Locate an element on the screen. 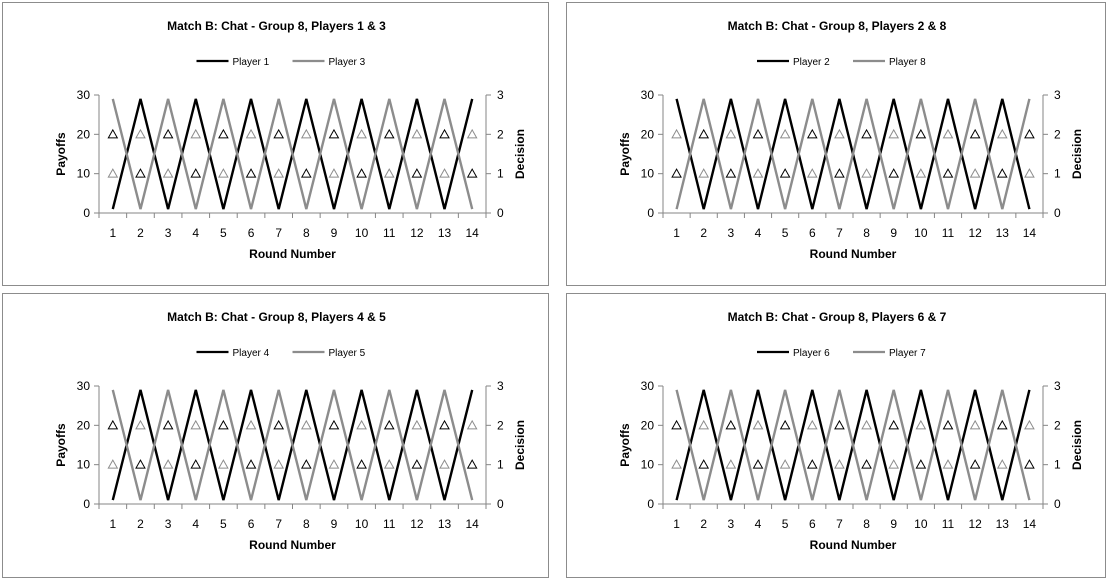 The width and height of the screenshot is (1108, 580). x-tick-label: 14 is located at coordinates (1030, 524).